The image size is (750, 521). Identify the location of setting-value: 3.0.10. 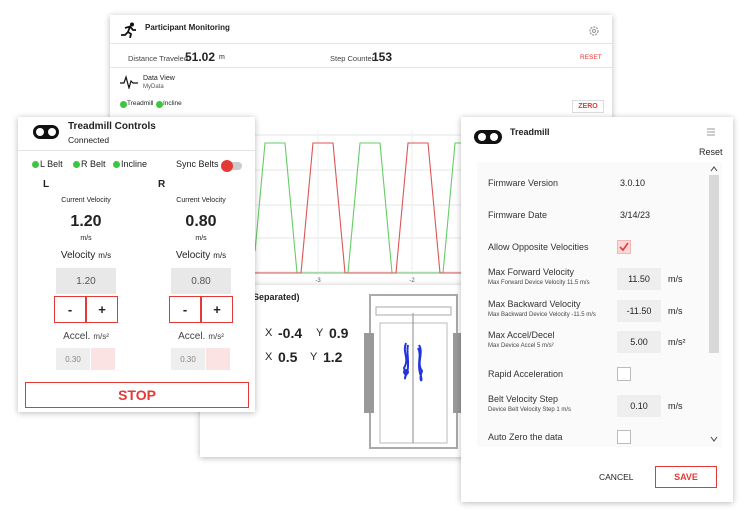
(633, 183).